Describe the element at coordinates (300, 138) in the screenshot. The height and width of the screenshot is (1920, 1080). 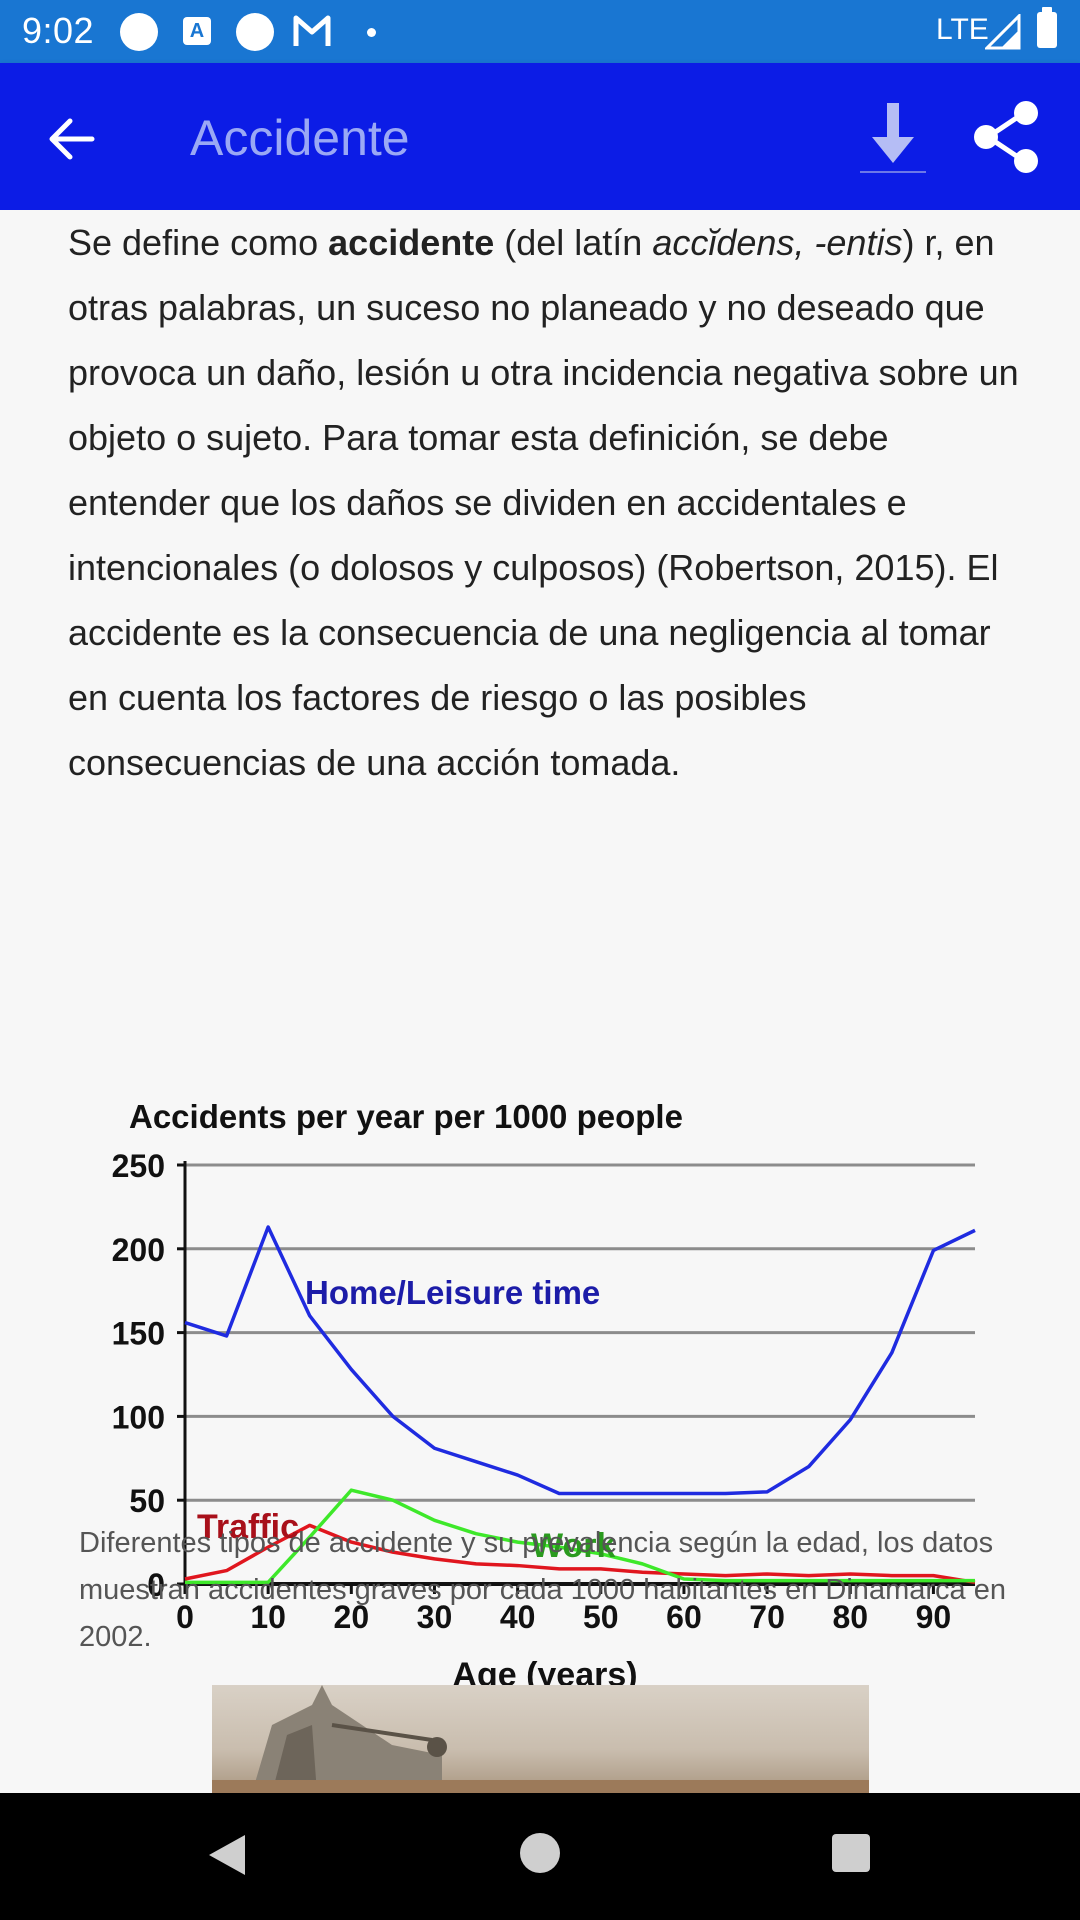
I see `page-title: Accidente` at that location.